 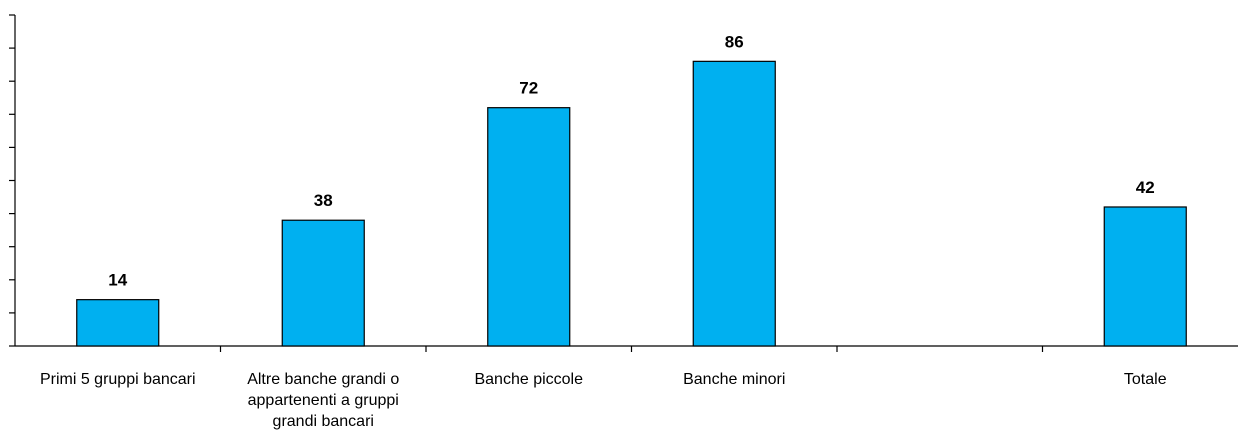 I want to click on data-label: 38, so click(x=323, y=200).